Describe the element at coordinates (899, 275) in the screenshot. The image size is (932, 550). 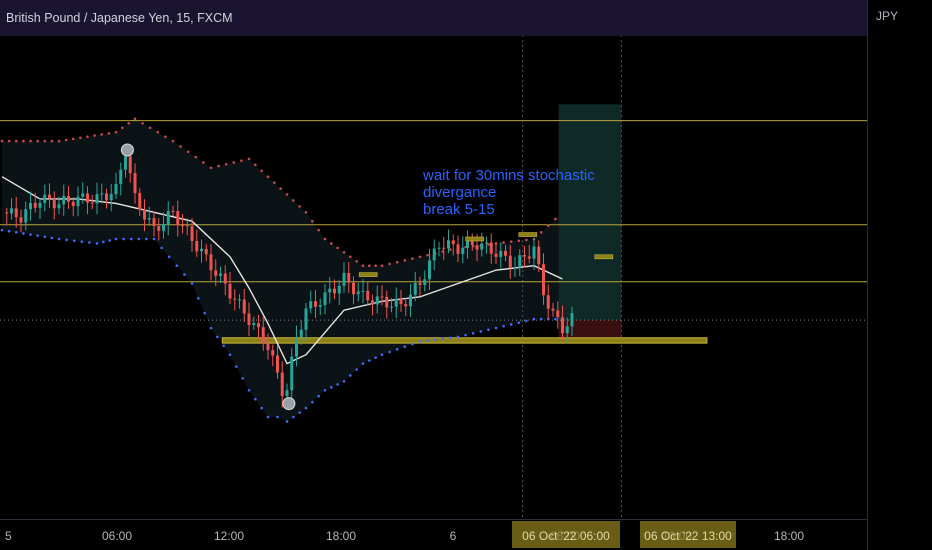
I see `price-axis` at that location.